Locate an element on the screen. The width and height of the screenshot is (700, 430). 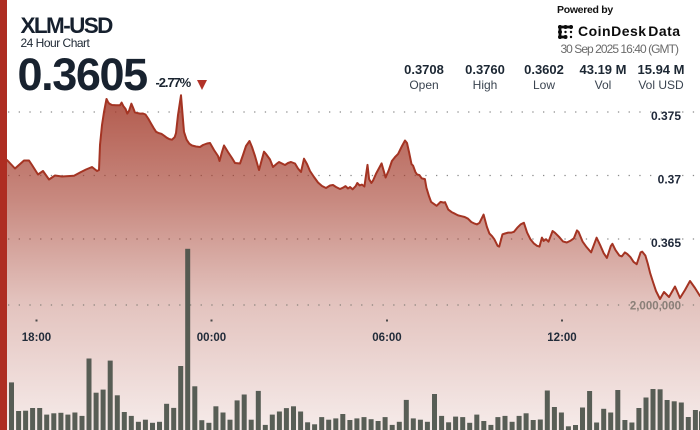
svg-text: 12:00 is located at coordinates (561, 338).